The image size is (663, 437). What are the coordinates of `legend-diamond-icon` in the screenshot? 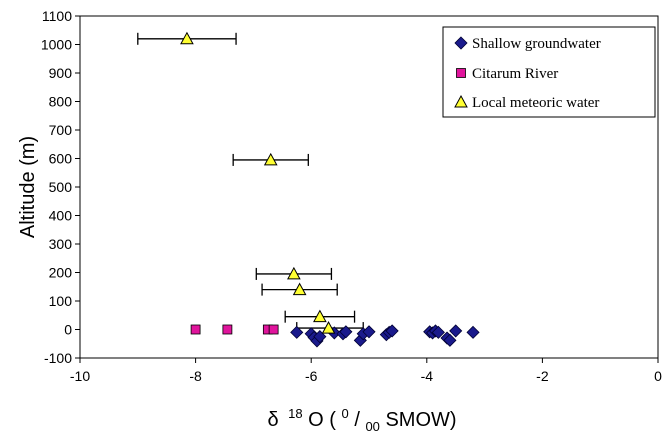 It's located at (461, 43).